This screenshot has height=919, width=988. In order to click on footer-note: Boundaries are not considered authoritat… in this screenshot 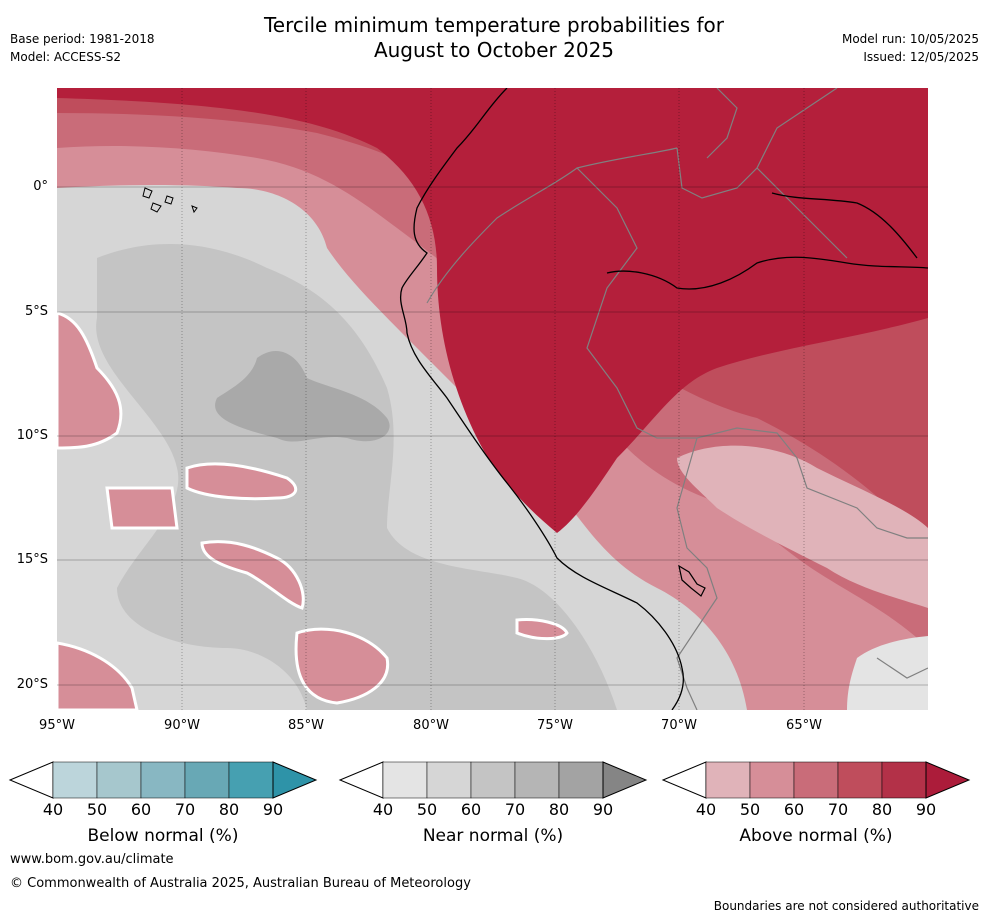, I will do `click(846, 906)`.